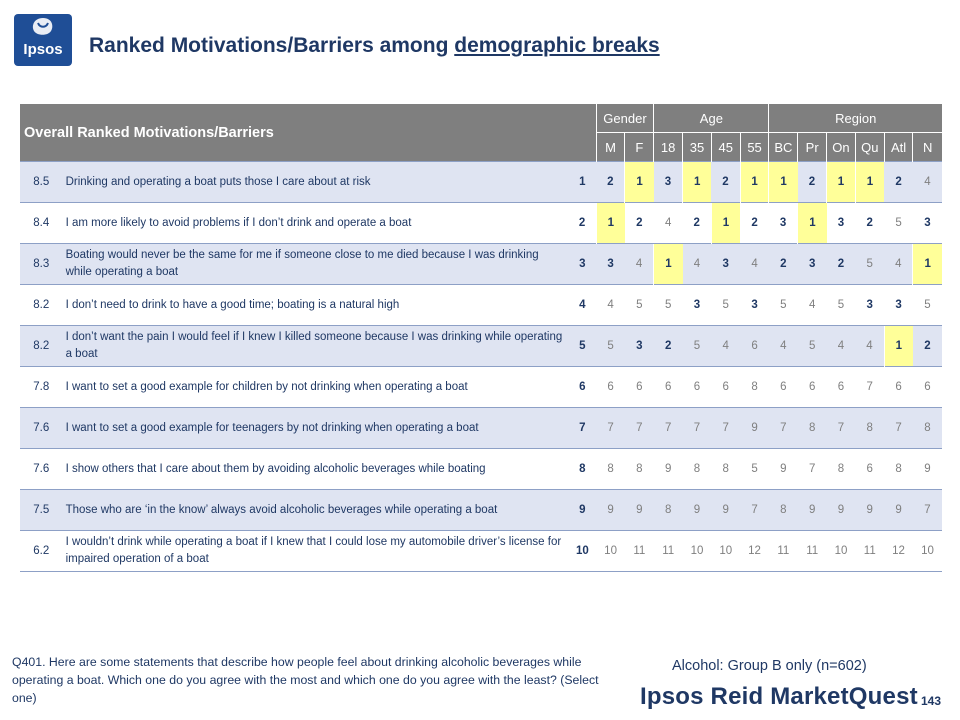  What do you see at coordinates (931, 701) in the screenshot?
I see `page-number: 143` at bounding box center [931, 701].